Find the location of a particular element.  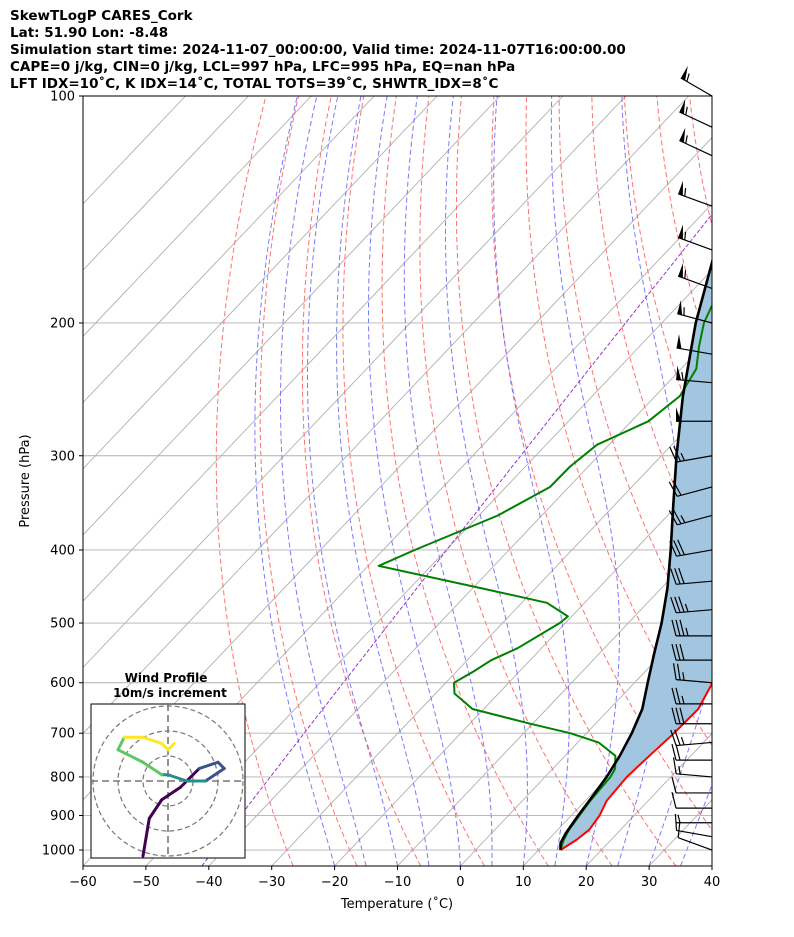

x-tick-label: −10 is located at coordinates (397, 882).